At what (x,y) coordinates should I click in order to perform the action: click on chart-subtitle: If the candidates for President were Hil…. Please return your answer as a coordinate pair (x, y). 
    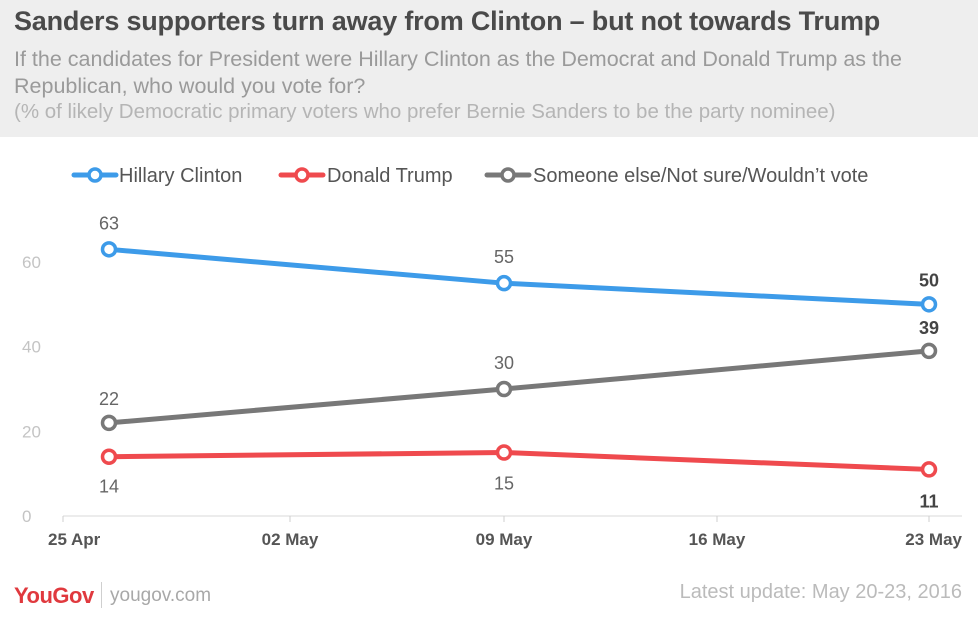
    Looking at the image, I should click on (458, 72).